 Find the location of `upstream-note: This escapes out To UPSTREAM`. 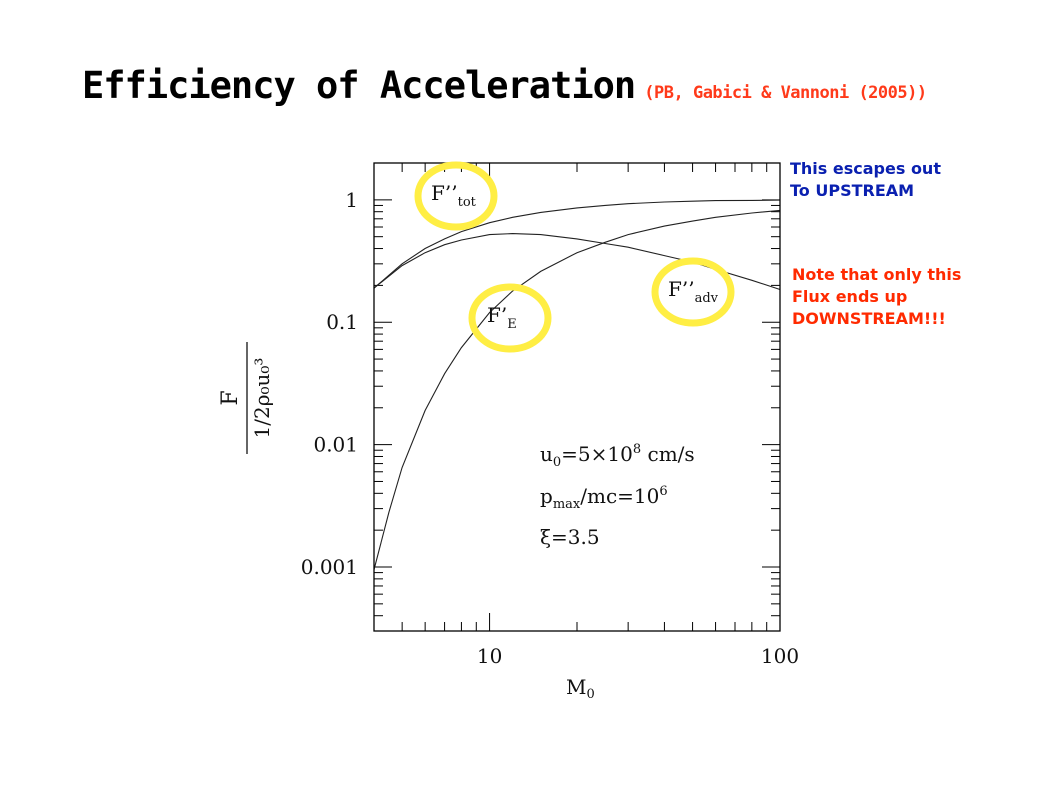

upstream-note: This escapes out To UPSTREAM is located at coordinates (865, 180).